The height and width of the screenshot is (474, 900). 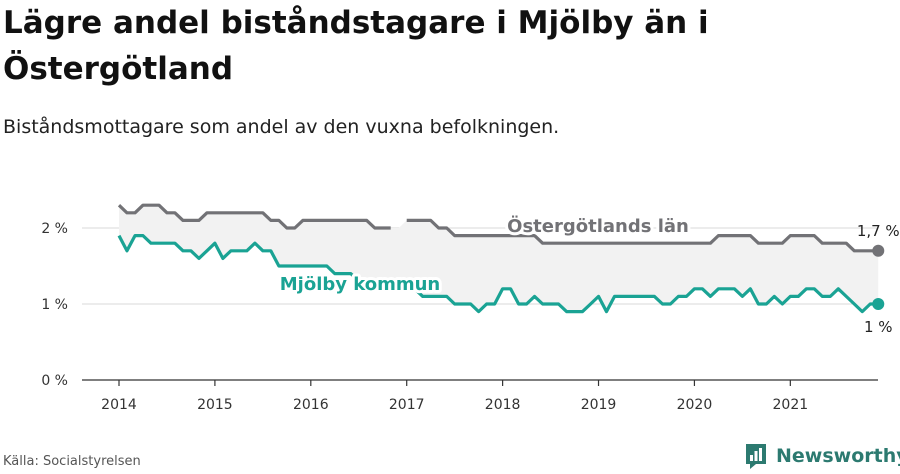 What do you see at coordinates (119, 405) in the screenshot?
I see `x-tick-label: 2014` at bounding box center [119, 405].